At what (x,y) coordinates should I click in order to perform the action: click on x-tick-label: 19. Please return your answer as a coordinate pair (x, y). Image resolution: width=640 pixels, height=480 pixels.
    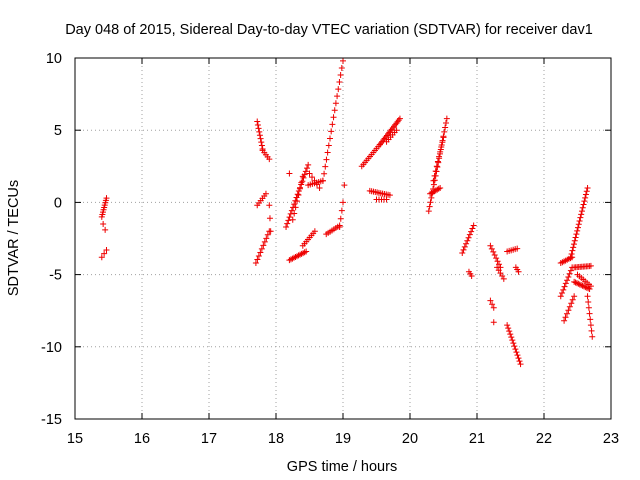
    Looking at the image, I should click on (343, 439).